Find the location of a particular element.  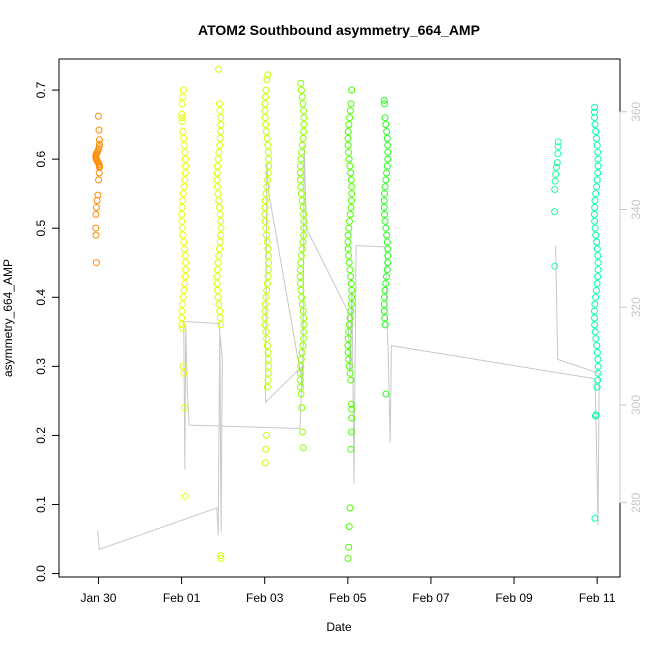

y-tick-label: 0.6 is located at coordinates (41, 158).